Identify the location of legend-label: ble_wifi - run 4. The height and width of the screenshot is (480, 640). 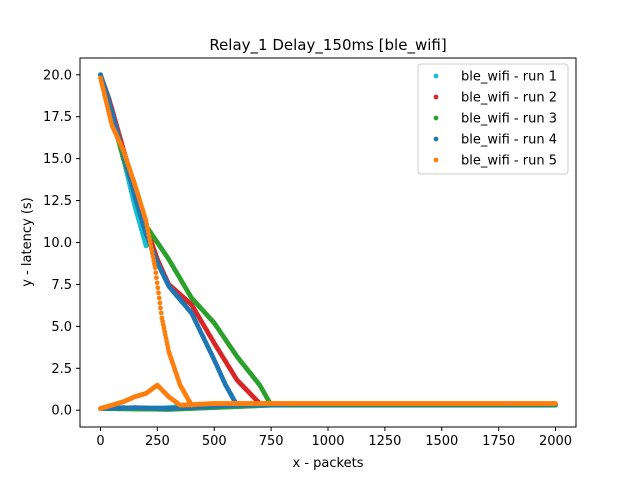
(509, 140).